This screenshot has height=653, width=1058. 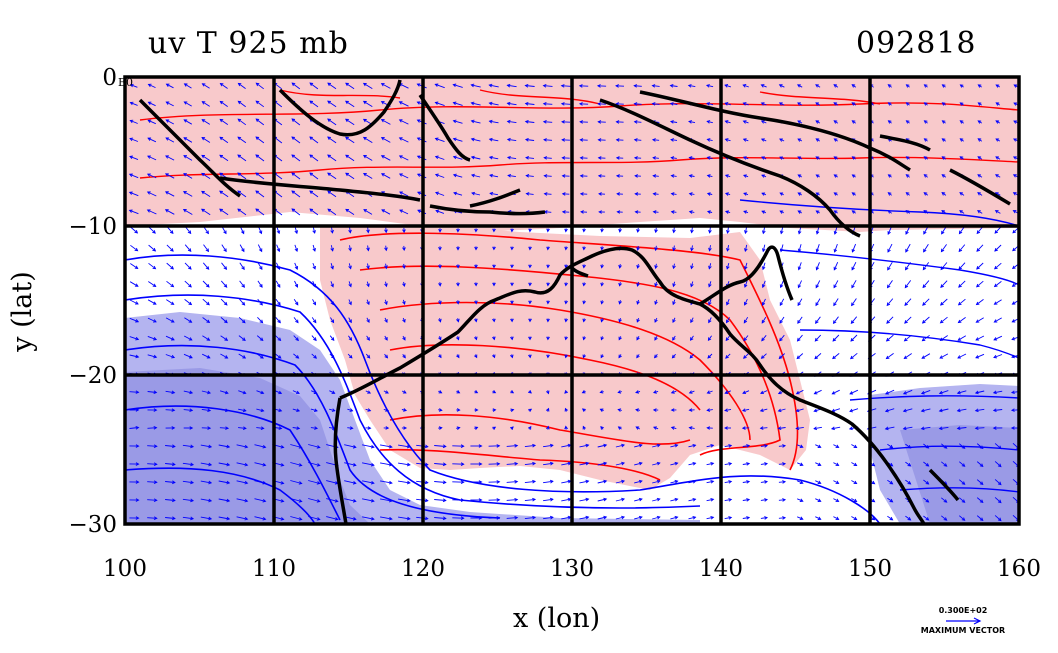 What do you see at coordinates (423, 569) in the screenshot?
I see `x-tick-label: 120` at bounding box center [423, 569].